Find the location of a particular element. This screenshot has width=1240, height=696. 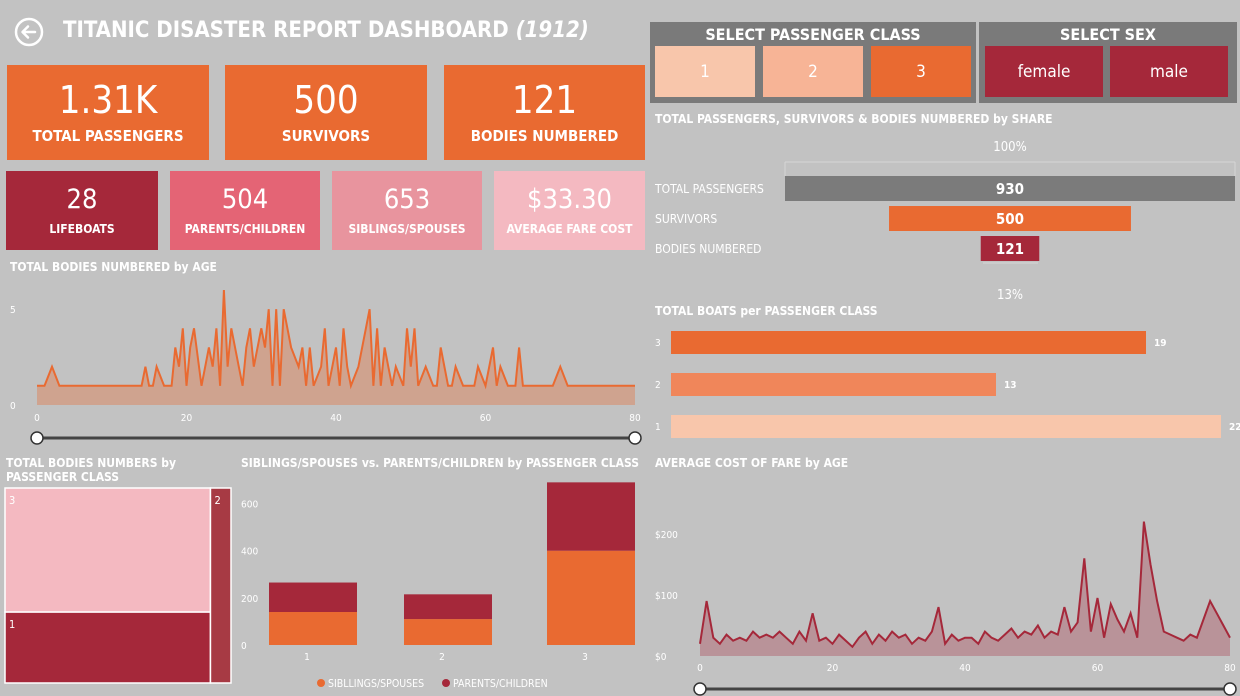

bodies-age-x-tick: 80 is located at coordinates (635, 418).